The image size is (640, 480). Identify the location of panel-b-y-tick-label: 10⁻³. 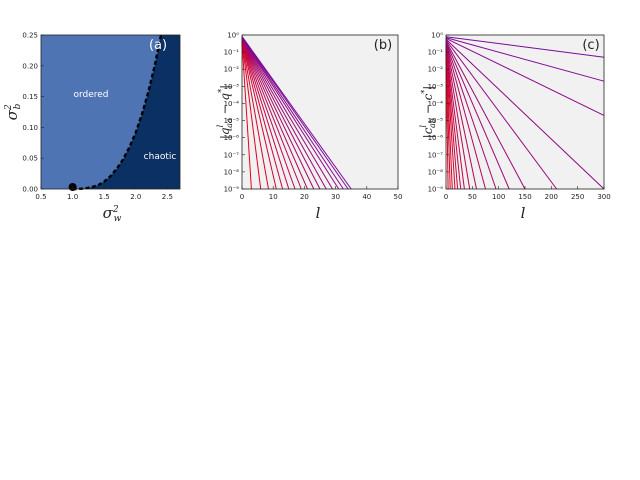
(232, 87).